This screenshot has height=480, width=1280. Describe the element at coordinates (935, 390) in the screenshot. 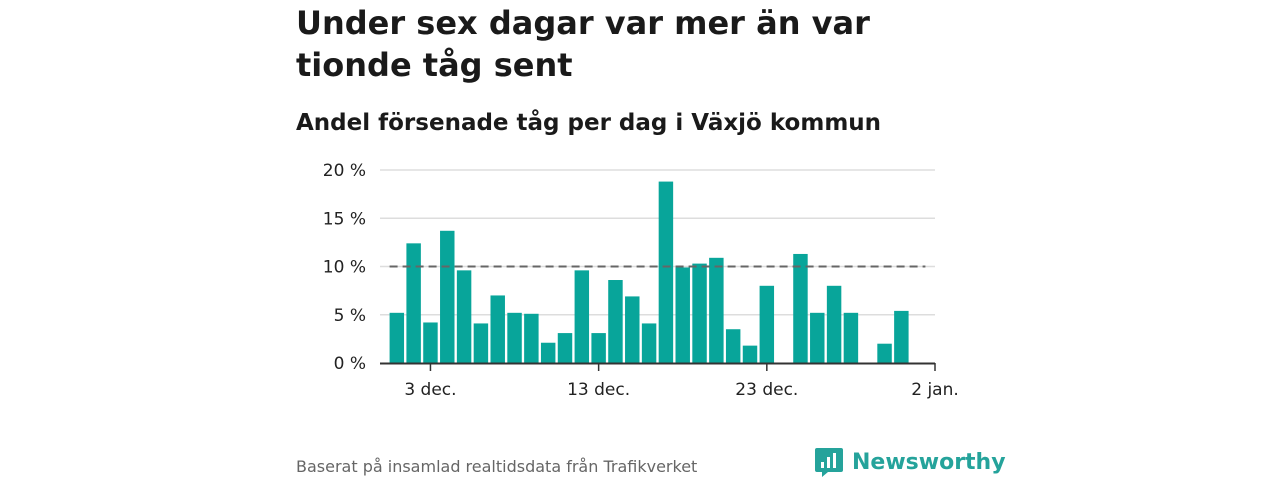

I see `x-tick-label: 2 jan.` at that location.